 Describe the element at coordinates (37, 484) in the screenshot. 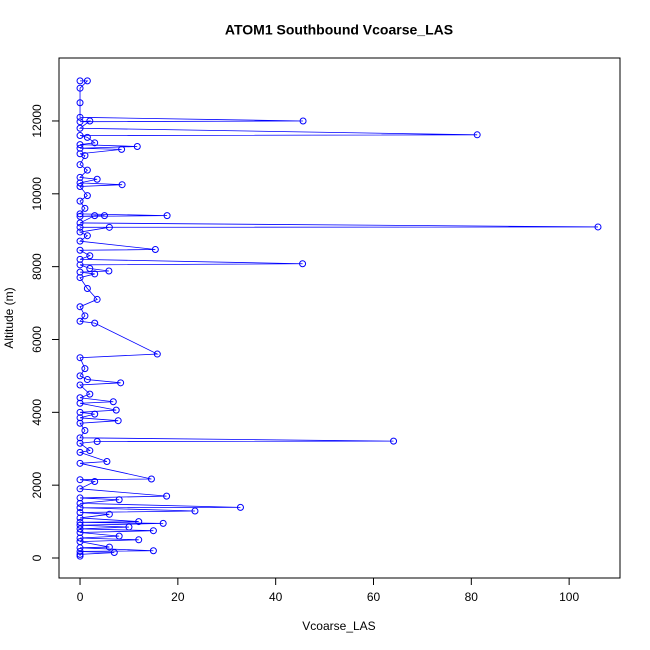

I see `y-tick-label: 2000` at that location.